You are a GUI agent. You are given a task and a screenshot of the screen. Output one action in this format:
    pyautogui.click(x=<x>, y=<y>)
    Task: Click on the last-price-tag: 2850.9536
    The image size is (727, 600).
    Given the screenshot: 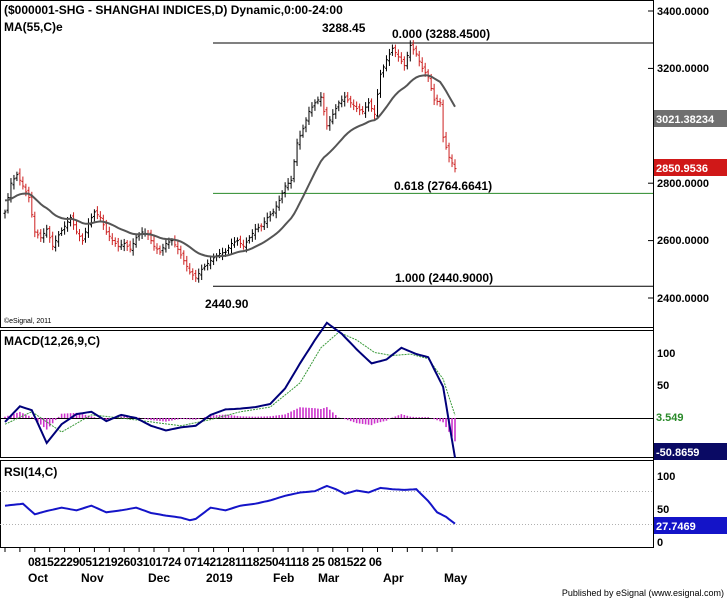 What is the action you would take?
    pyautogui.click(x=690, y=167)
    